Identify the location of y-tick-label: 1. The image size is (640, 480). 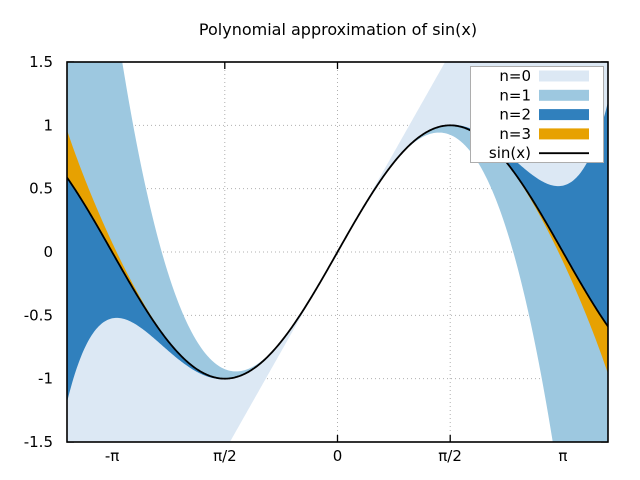
(48, 125).